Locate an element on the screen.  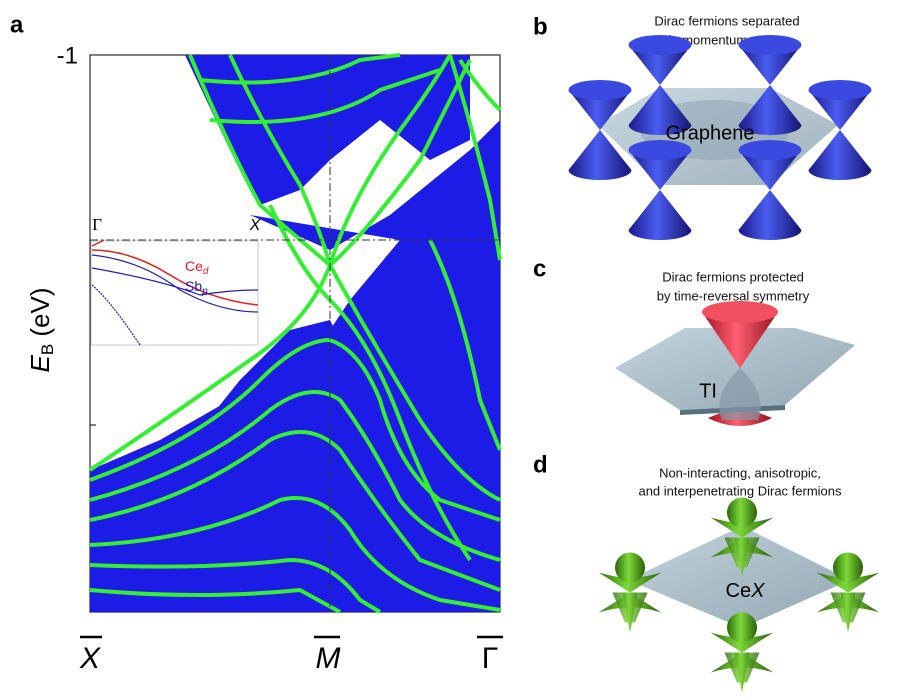
inset: Γ X Ced Sbp is located at coordinates (176, 280).